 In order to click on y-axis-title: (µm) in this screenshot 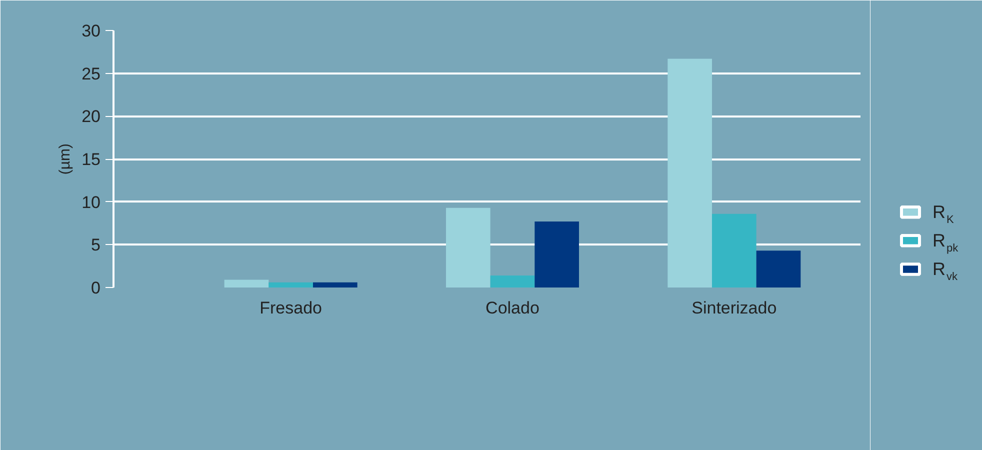, I will do `click(65, 159)`.